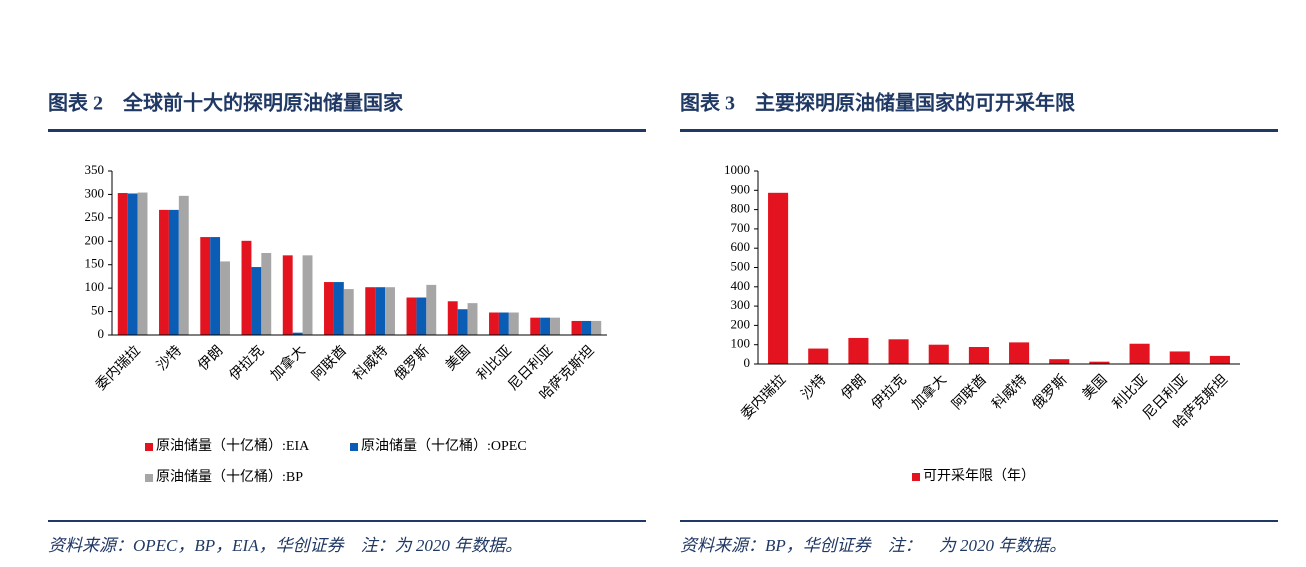 Image resolution: width=1306 pixels, height=567 pixels. I want to click on y-tick-label: 800, so click(741, 208).